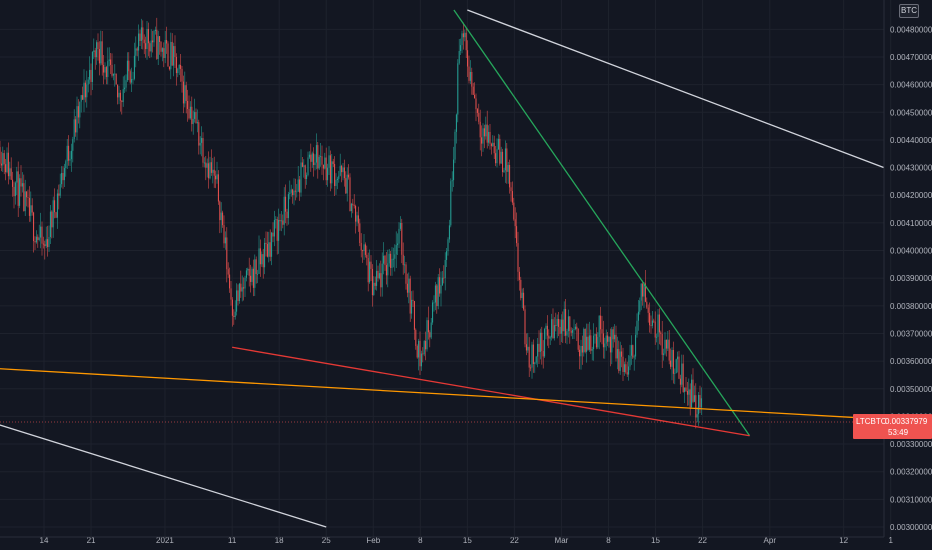 This screenshot has width=932, height=550. What do you see at coordinates (608, 540) in the screenshot?
I see `x-tick-label: 8` at bounding box center [608, 540].